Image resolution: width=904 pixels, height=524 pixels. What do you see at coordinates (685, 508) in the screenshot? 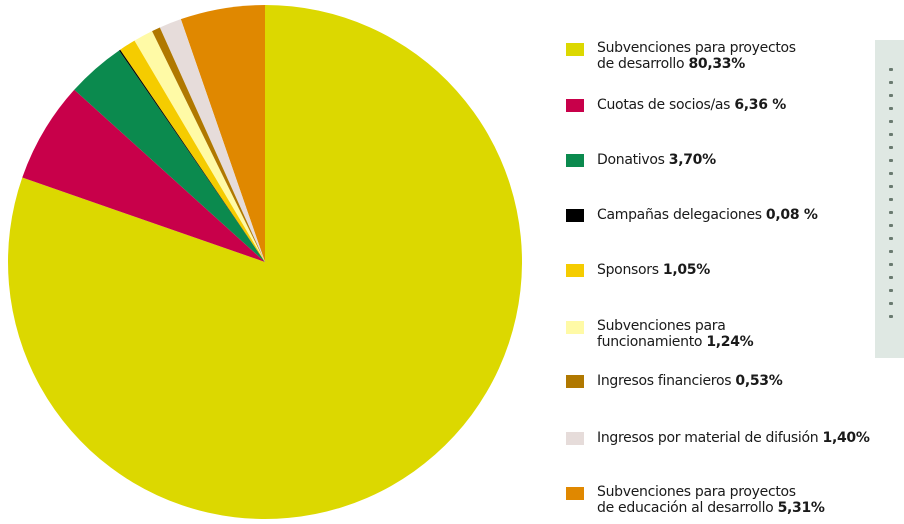
I see `legend-label-text: de educación al desarrollo` at bounding box center [685, 508].